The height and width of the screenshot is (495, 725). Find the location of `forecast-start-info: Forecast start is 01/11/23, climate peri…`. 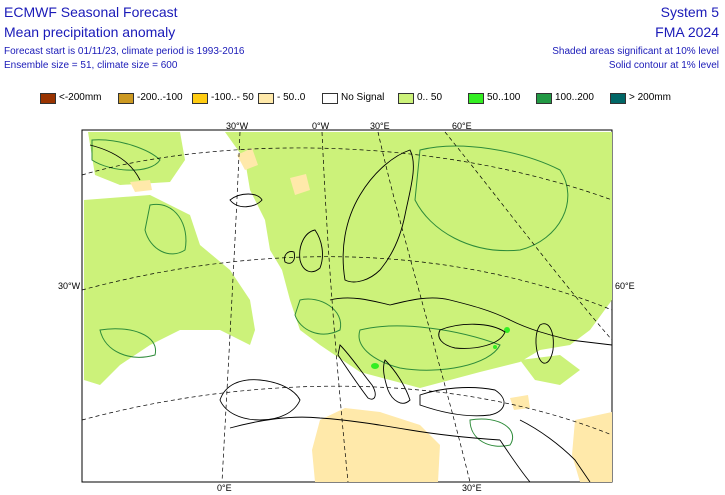

forecast-start-info: Forecast start is 01/11/23, climate peri… is located at coordinates (124, 51).